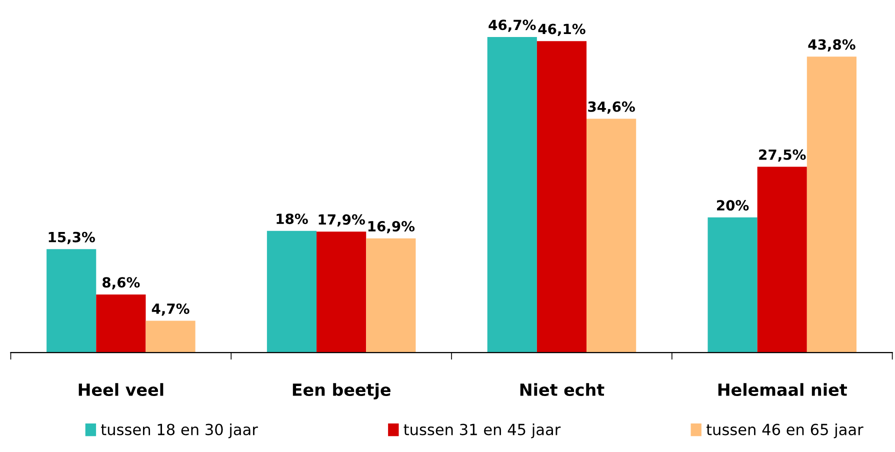  Describe the element at coordinates (512, 26) in the screenshot. I see `data-label: 46,7%` at that location.